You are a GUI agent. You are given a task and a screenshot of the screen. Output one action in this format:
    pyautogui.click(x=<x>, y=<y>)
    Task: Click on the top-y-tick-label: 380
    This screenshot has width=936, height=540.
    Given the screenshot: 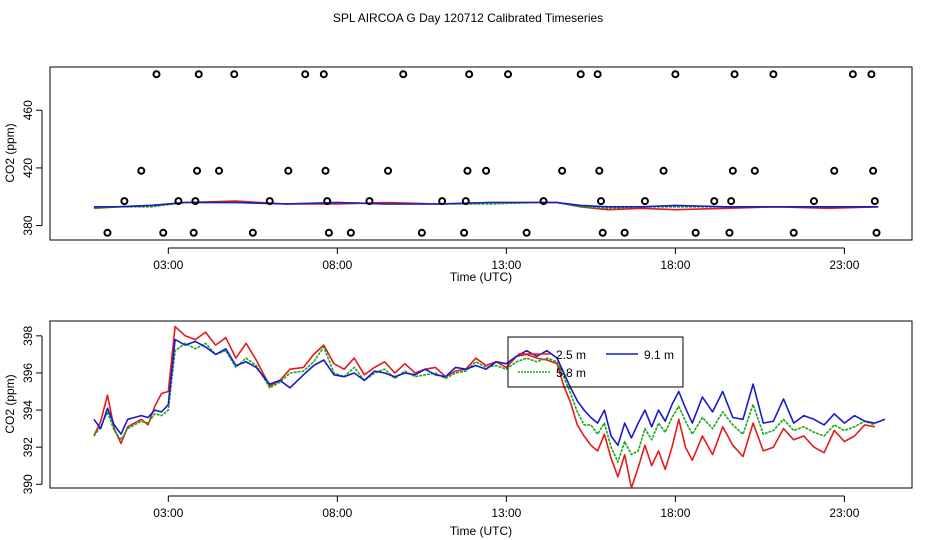 What is the action you would take?
    pyautogui.click(x=28, y=225)
    